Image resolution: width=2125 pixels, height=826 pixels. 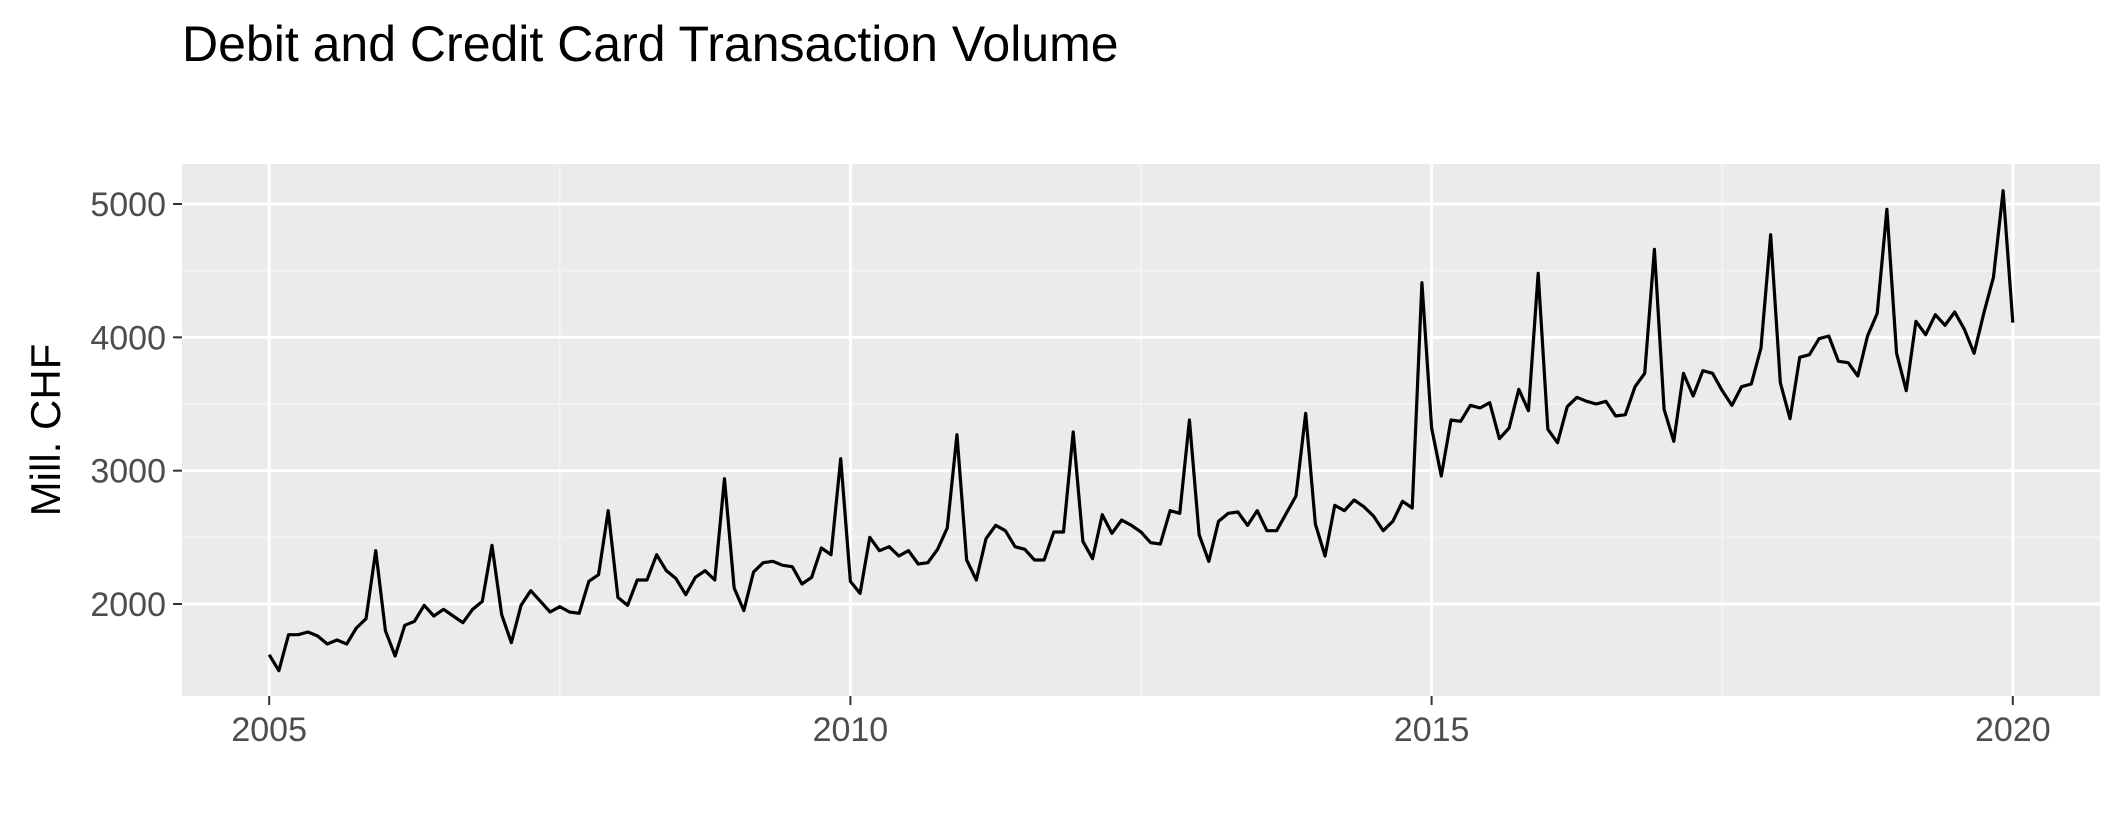 What do you see at coordinates (128, 605) in the screenshot?
I see `y-tick-label: 2000` at bounding box center [128, 605].